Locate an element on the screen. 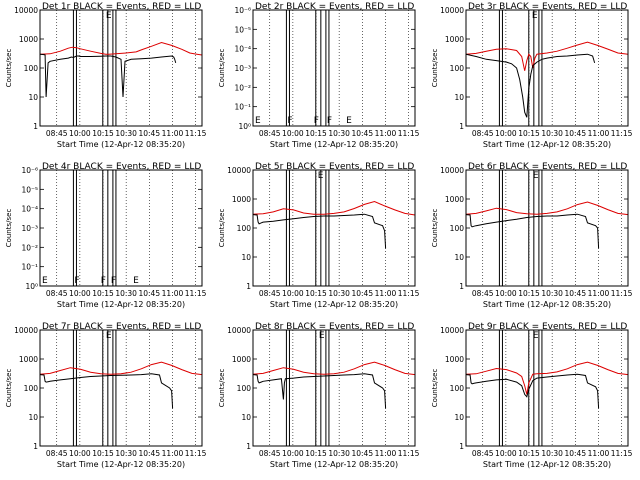 The image size is (640, 480). chart-title: Det 7r BLACK = Events, RED = LLD is located at coordinates (121, 327).